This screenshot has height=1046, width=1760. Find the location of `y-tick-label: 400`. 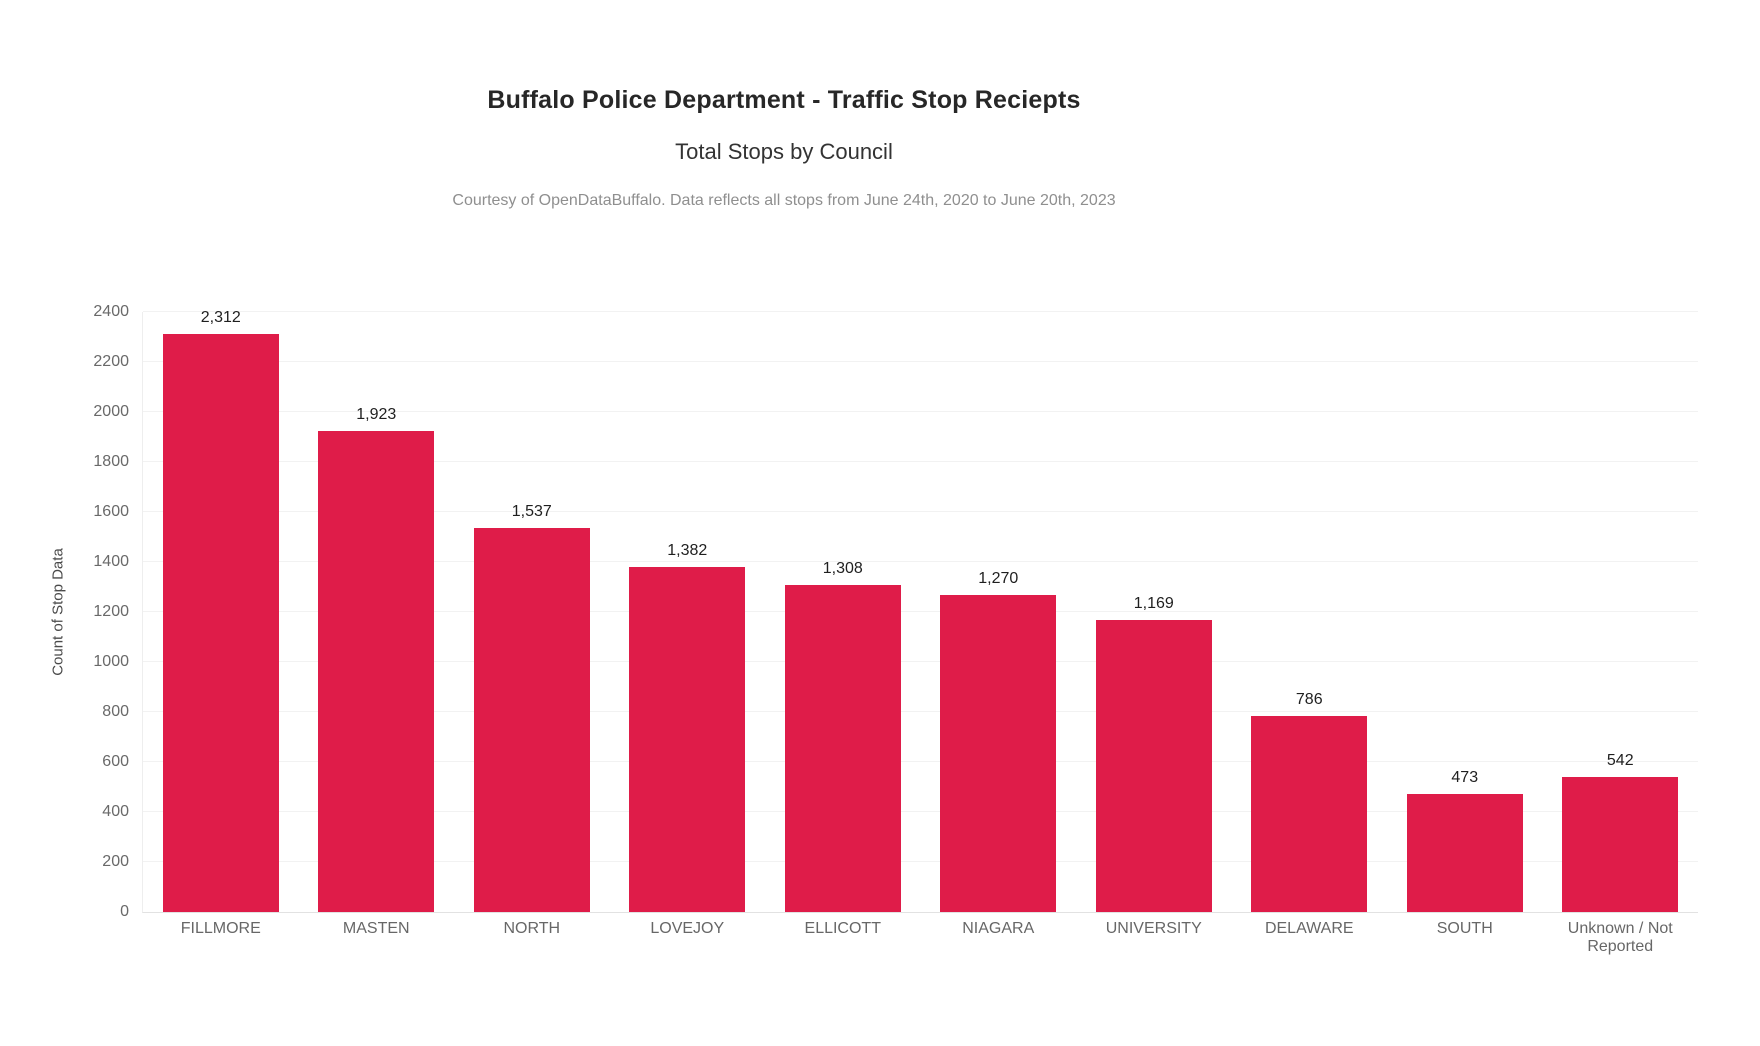

y-tick-label: 400 is located at coordinates (115, 811).